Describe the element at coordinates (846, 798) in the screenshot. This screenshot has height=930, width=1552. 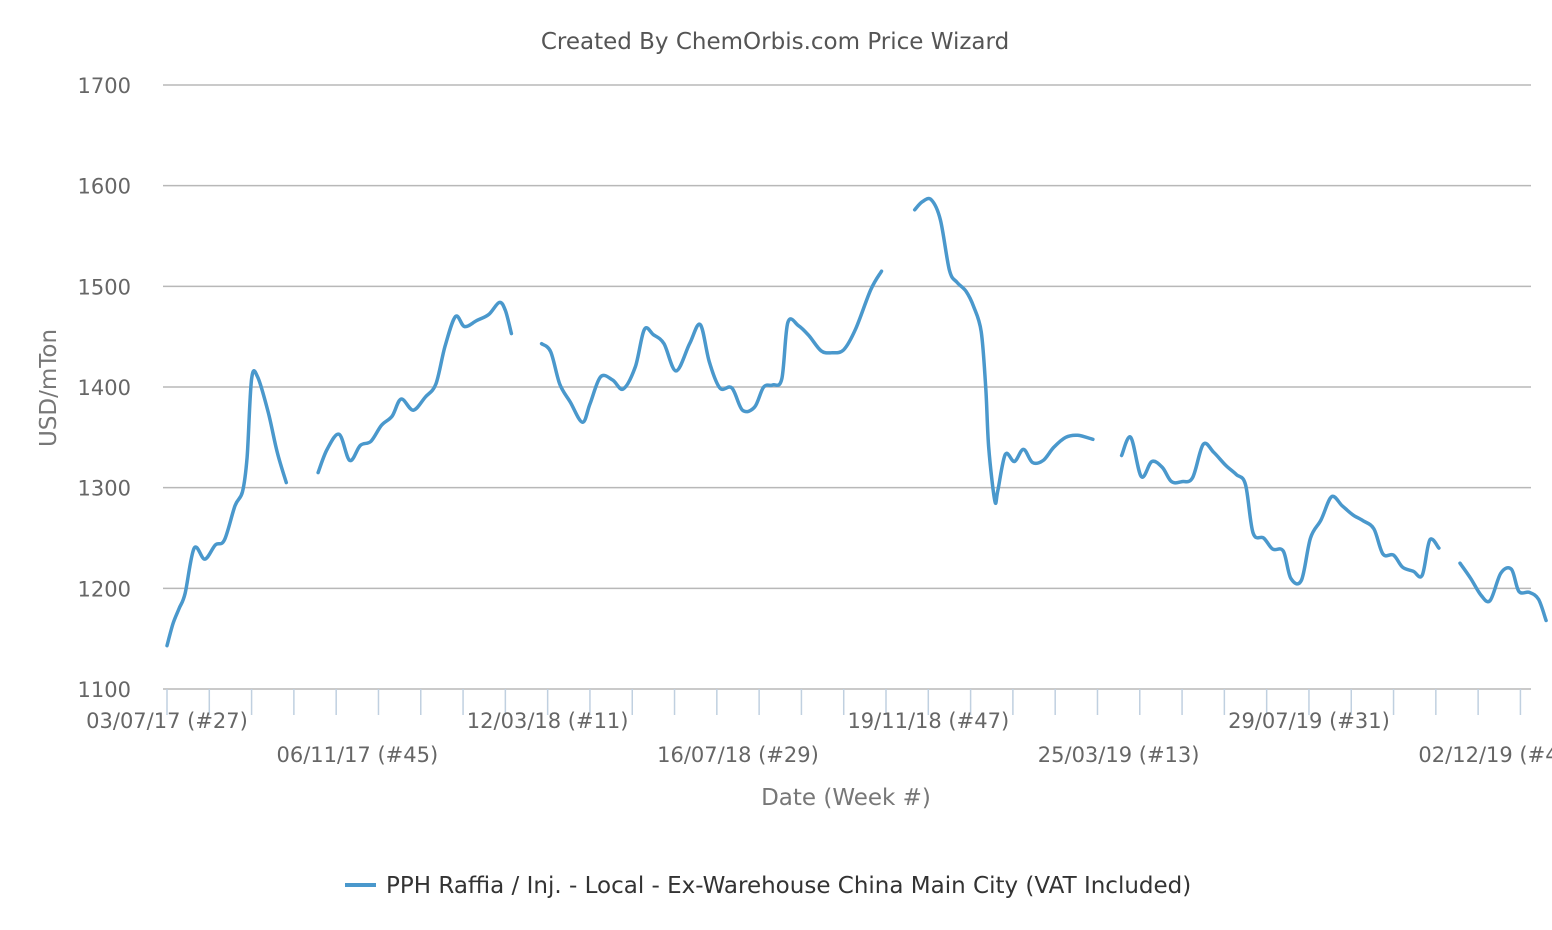
I see `x-axis-title: Date (Week #)` at that location.